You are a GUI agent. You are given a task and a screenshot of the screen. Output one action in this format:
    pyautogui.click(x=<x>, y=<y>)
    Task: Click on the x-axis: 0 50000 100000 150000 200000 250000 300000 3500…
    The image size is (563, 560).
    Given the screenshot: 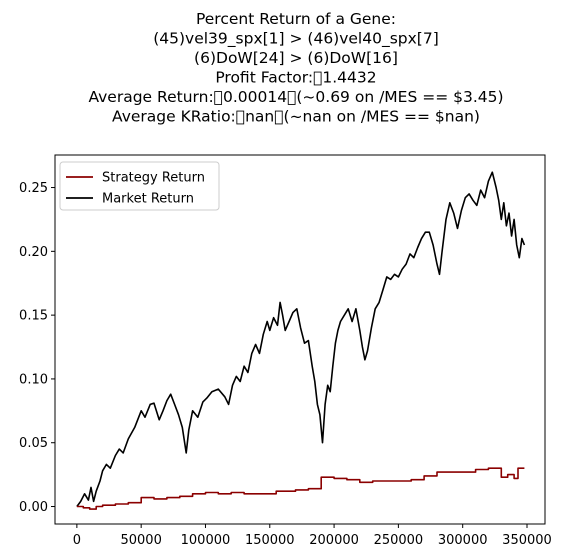 What is the action you would take?
    pyautogui.click(x=312, y=536)
    